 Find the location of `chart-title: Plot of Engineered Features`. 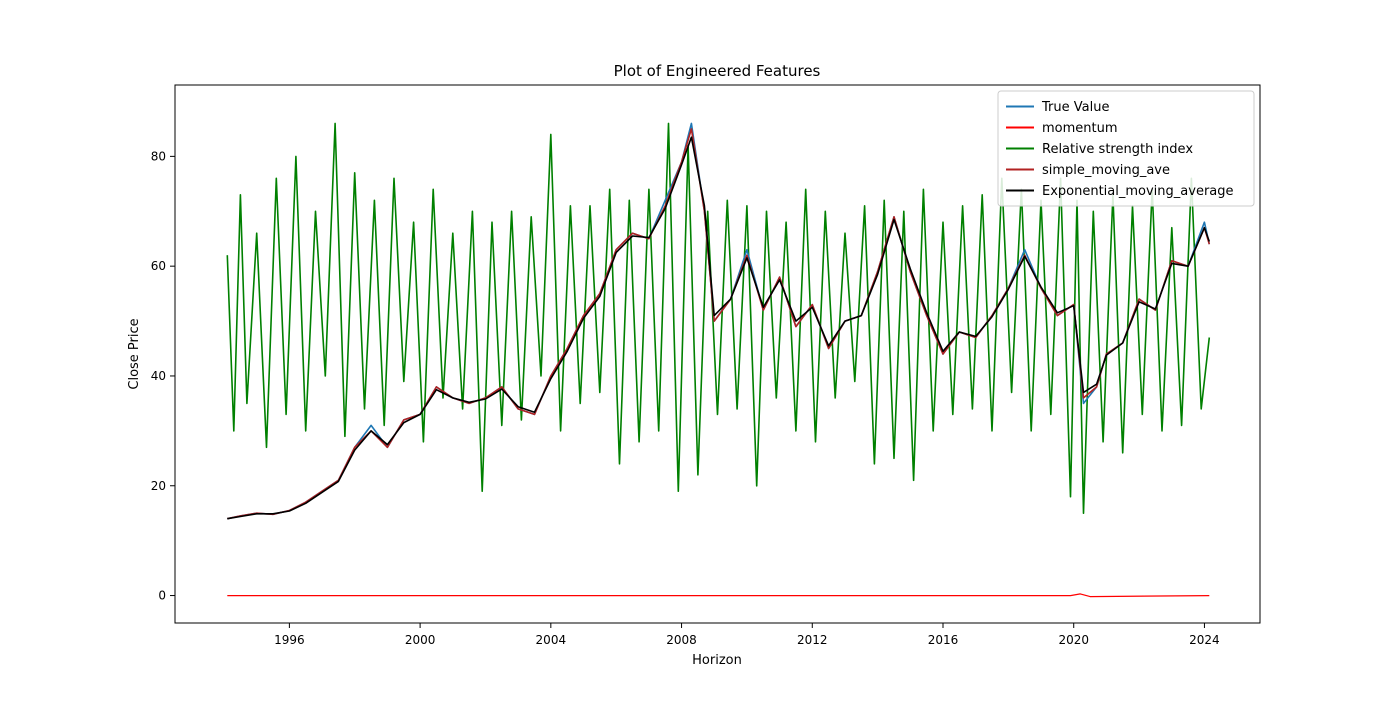

chart-title: Plot of Engineered Features is located at coordinates (717, 71).